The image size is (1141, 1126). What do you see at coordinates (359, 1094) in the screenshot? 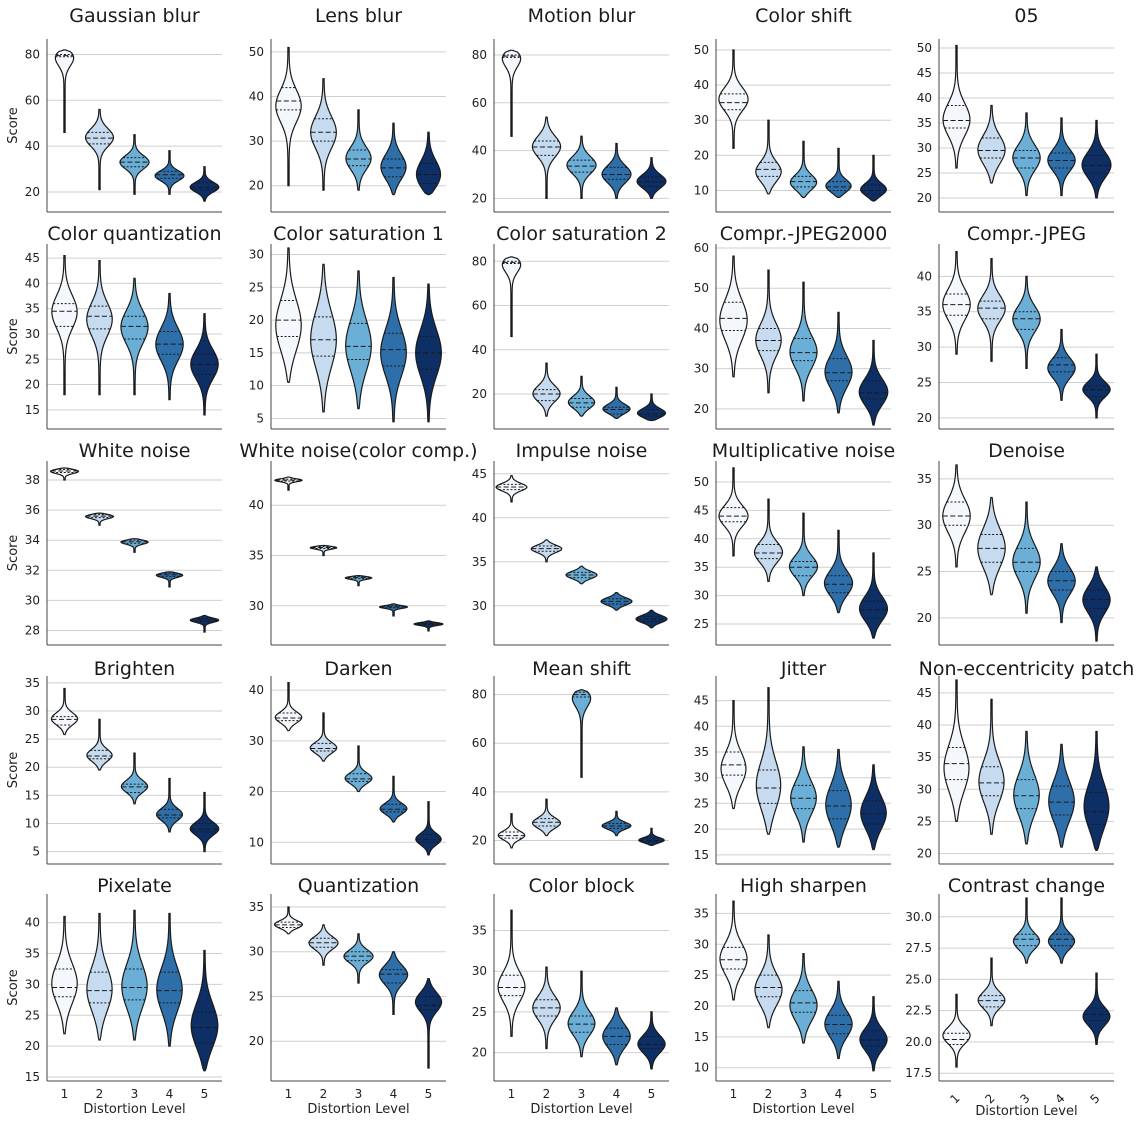
I see `x-tick-label: 3` at bounding box center [359, 1094].